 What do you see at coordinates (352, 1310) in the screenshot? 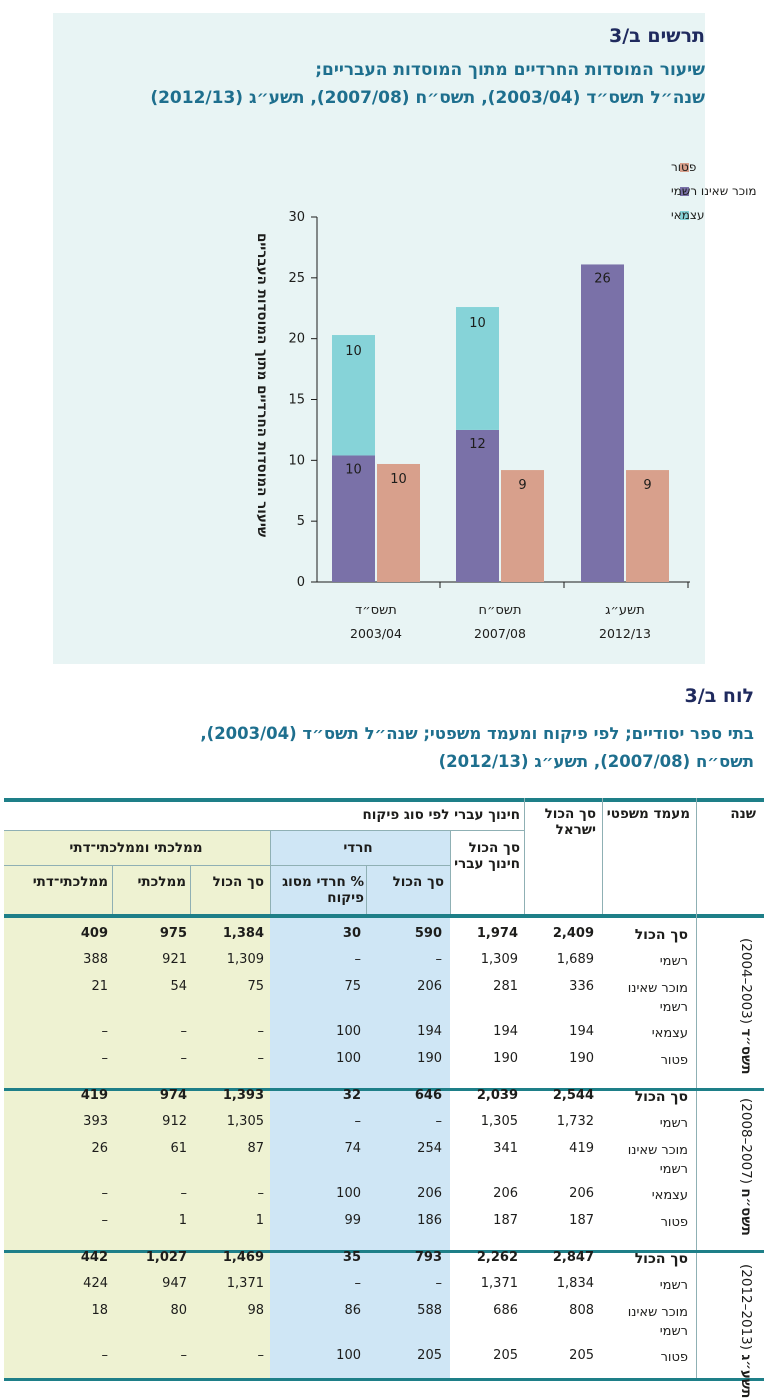
I see `table-cell: 86` at bounding box center [352, 1310].